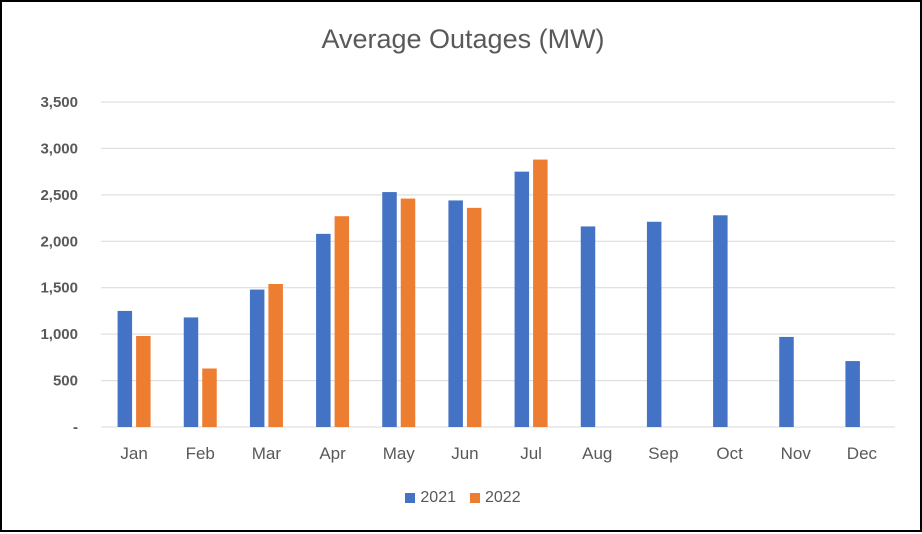 The width and height of the screenshot is (922, 534). I want to click on bar-2022-mar, so click(275, 355).